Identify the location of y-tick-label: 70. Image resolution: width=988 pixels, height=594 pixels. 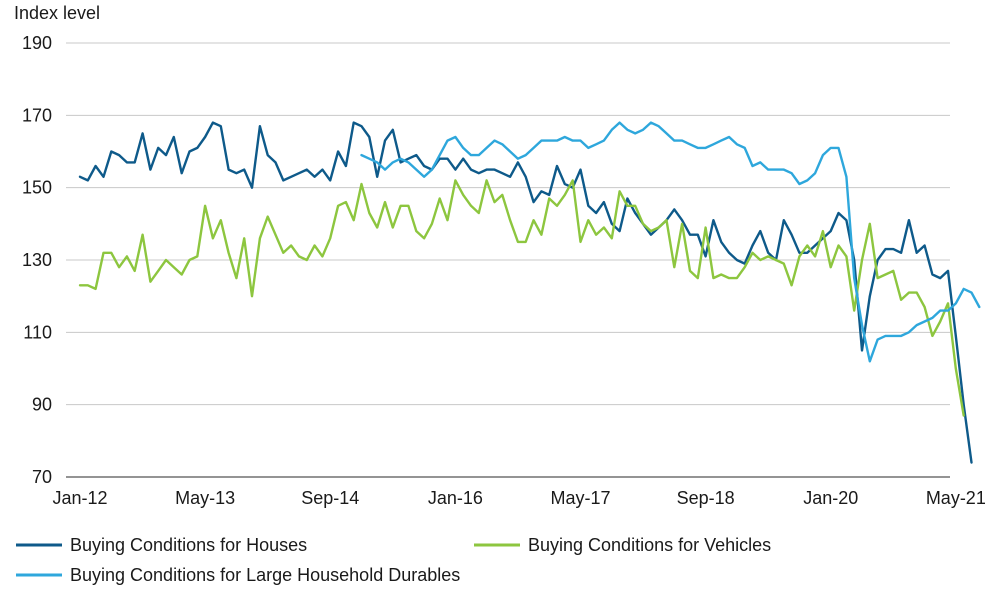
(42, 477).